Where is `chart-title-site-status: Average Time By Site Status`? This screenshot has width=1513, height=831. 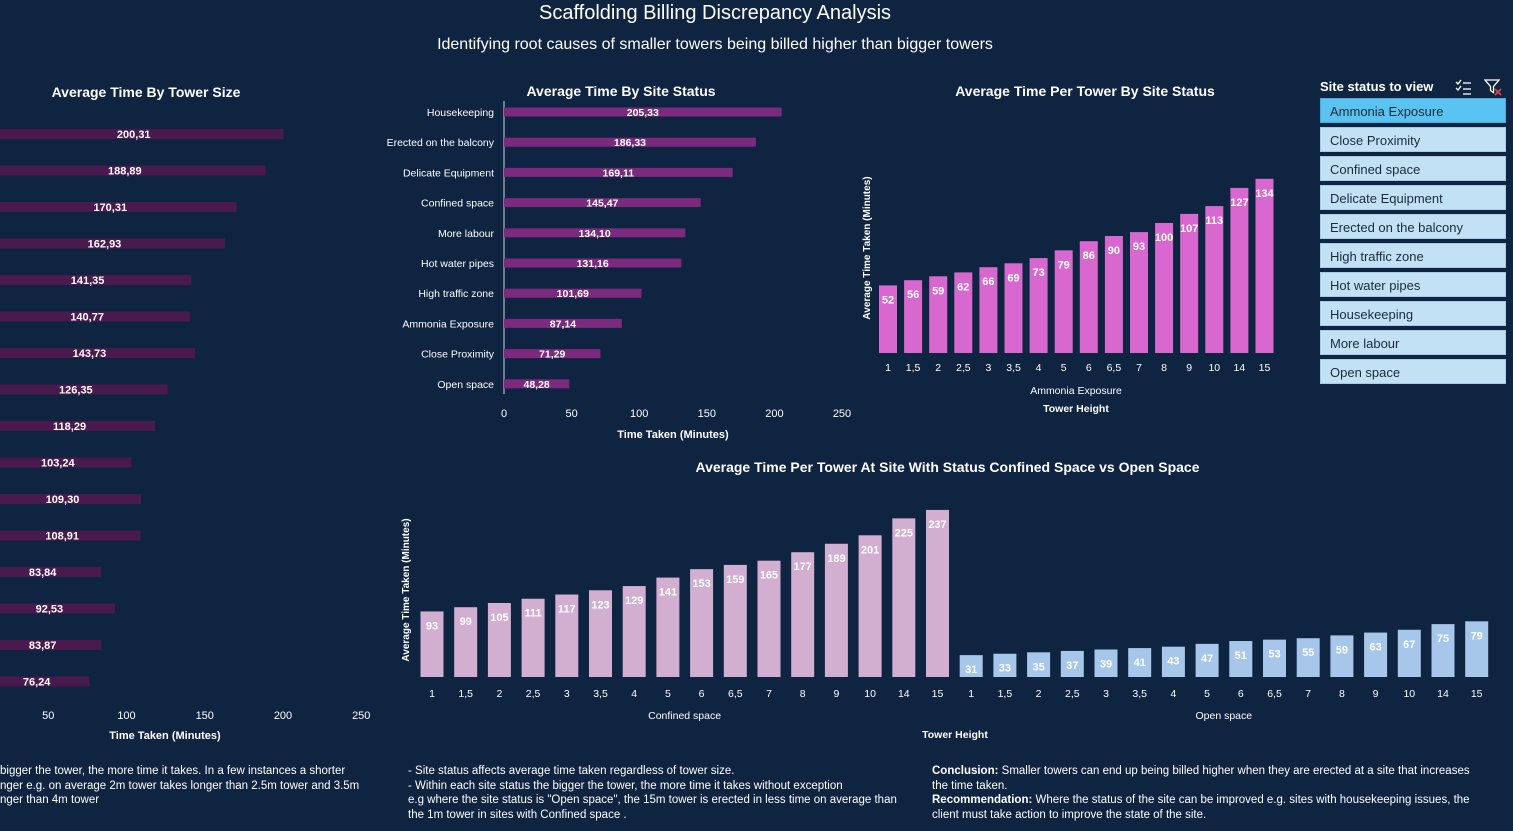
chart-title-site-status: Average Time By Site Status is located at coordinates (621, 91).